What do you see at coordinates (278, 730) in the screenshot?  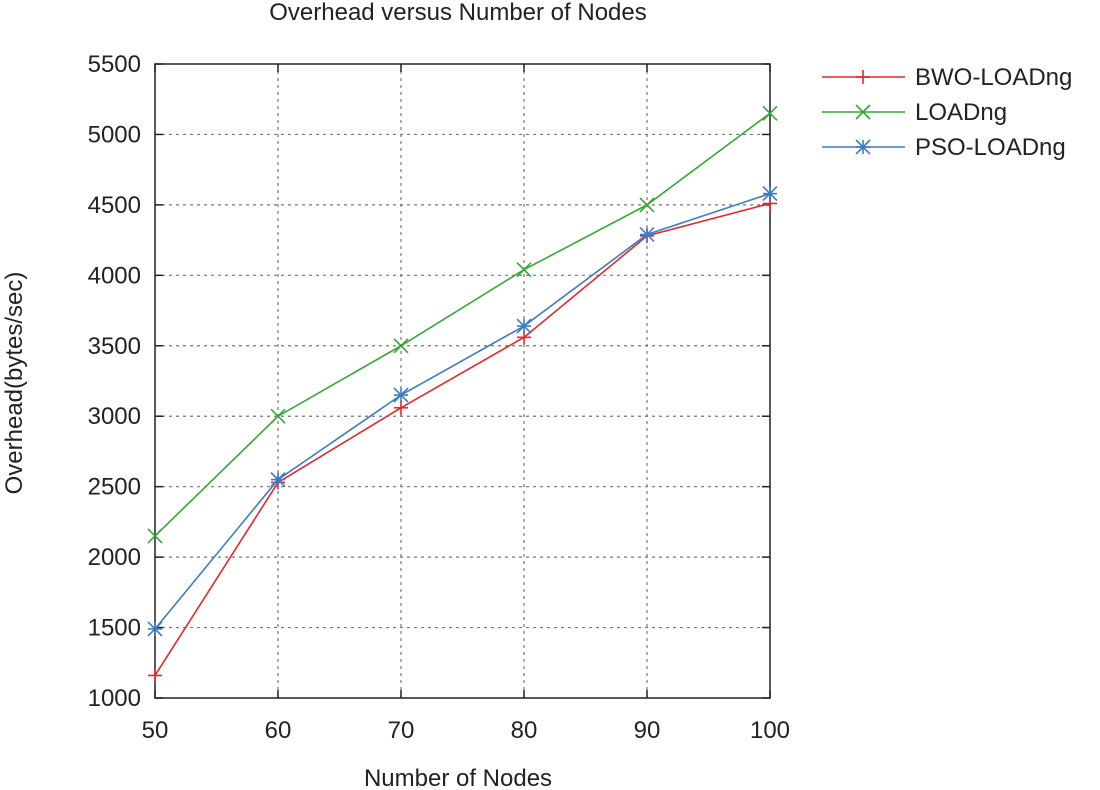 I see `x-tick-label: 60` at bounding box center [278, 730].